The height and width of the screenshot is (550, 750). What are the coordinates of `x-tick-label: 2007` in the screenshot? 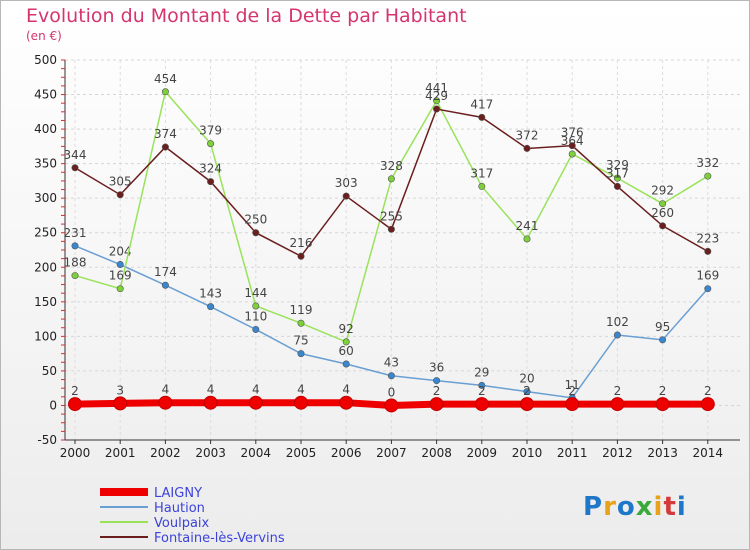 It's located at (391, 453).